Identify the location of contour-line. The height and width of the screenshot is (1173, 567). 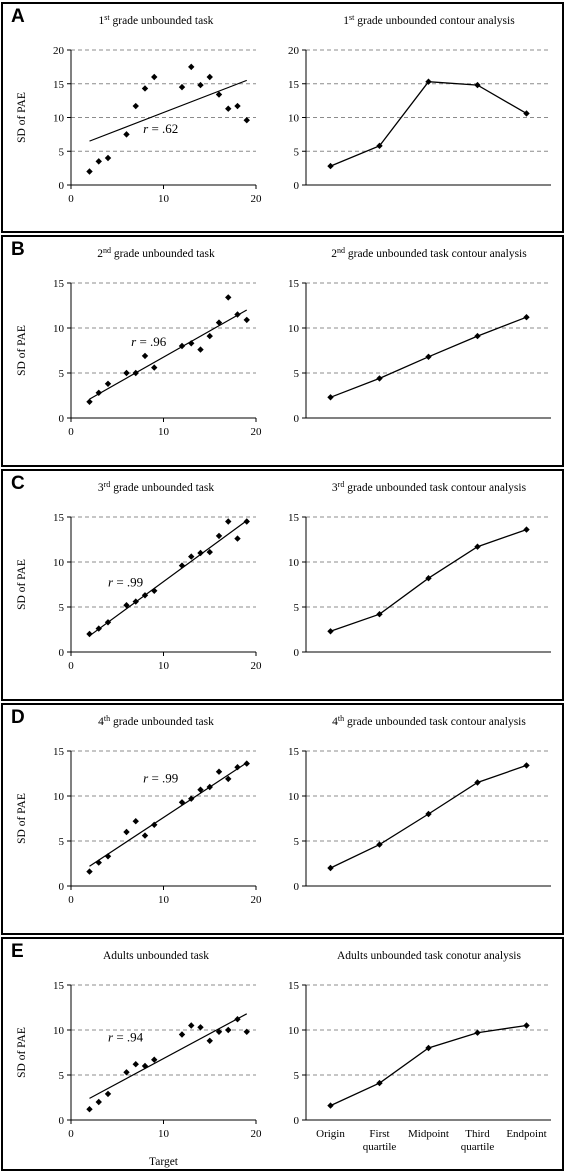
(428, 124).